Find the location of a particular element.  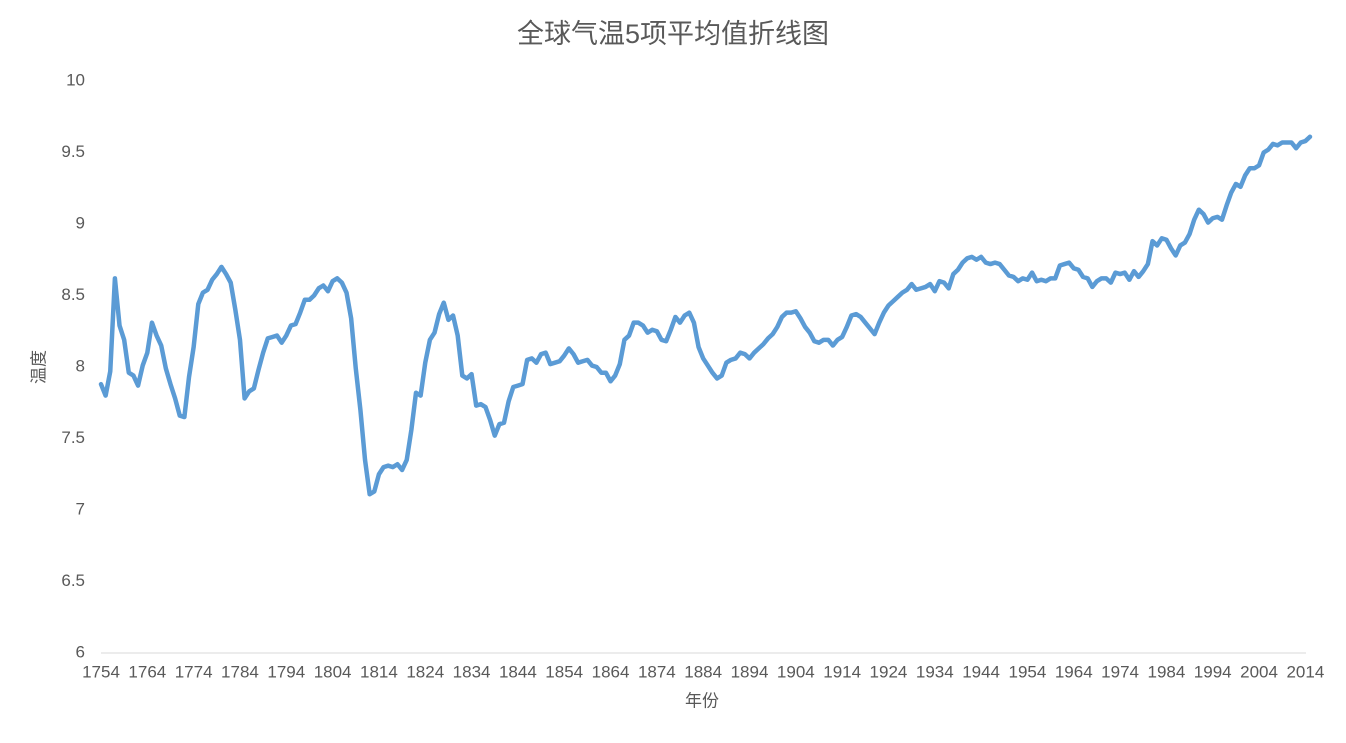

x-tick-label: 1864 is located at coordinates (611, 671).